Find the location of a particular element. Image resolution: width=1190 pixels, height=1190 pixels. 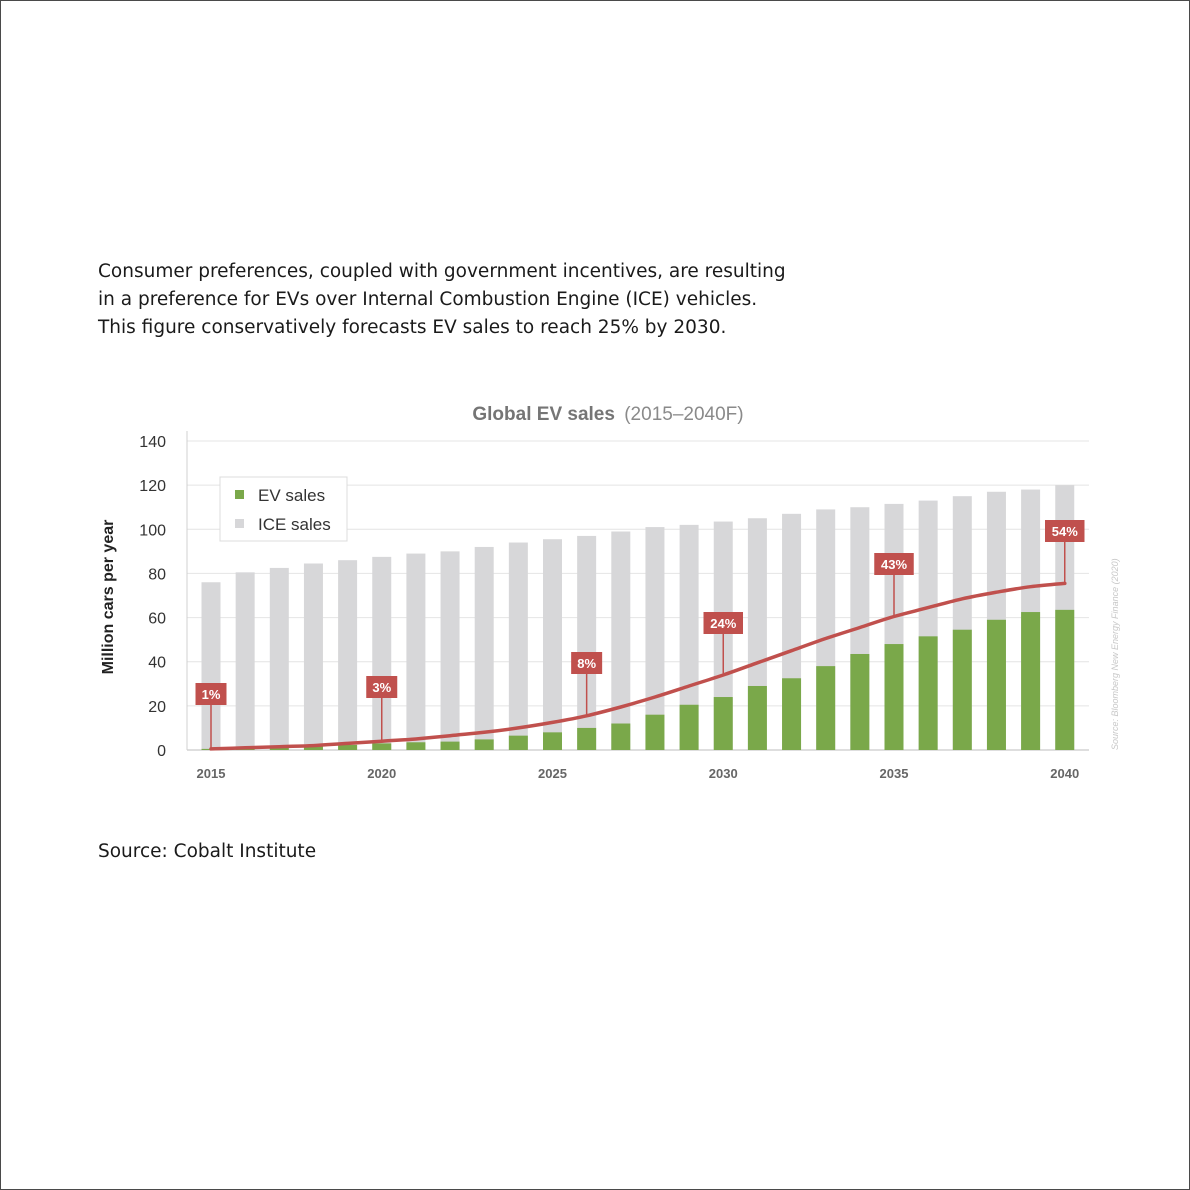

y-tick-label: 100 is located at coordinates (152, 530).